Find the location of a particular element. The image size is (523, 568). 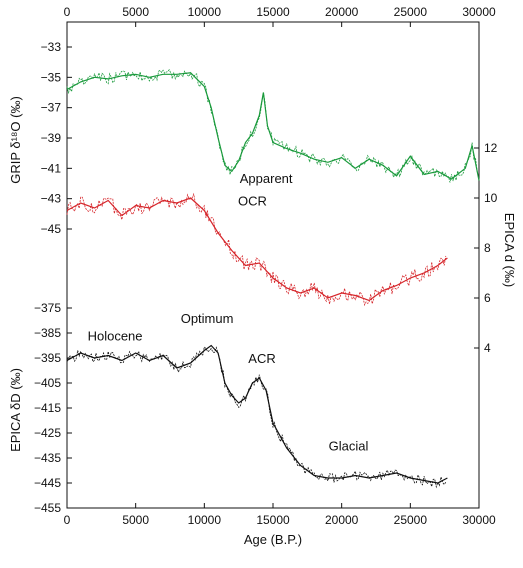

x-tick-label: 25000 is located at coordinates (411, 520).